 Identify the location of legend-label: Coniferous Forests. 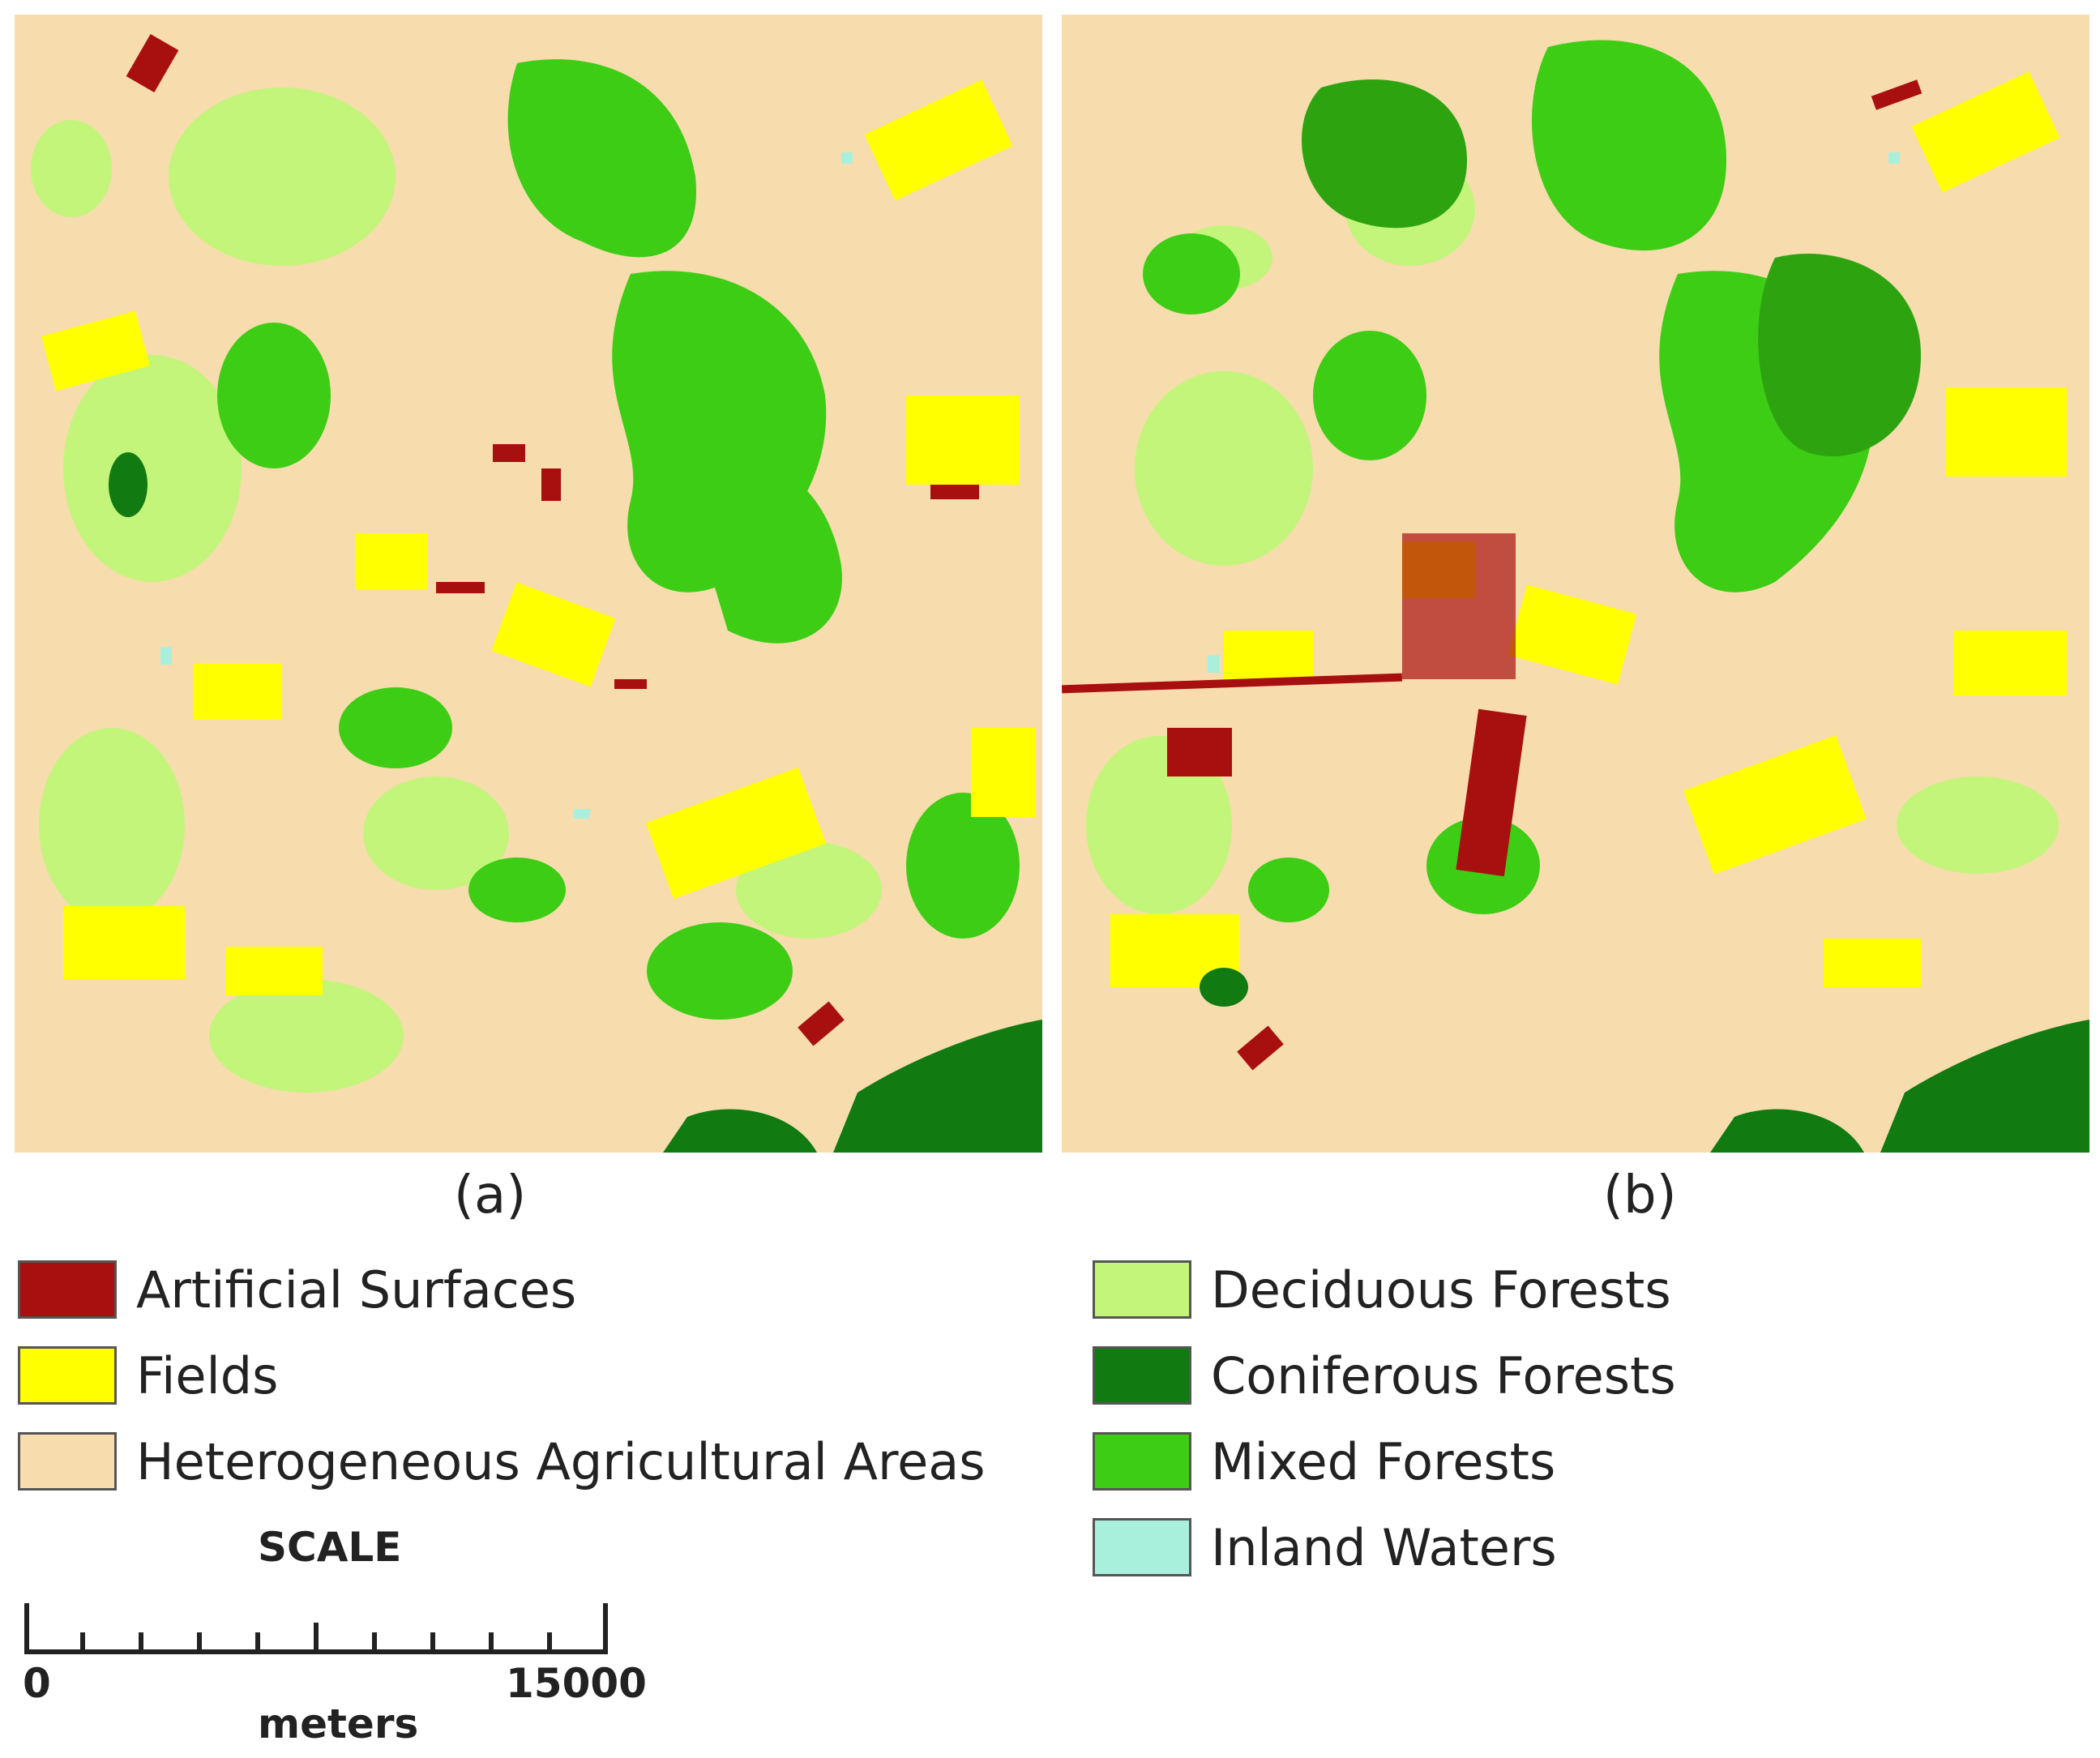
(1443, 1375).